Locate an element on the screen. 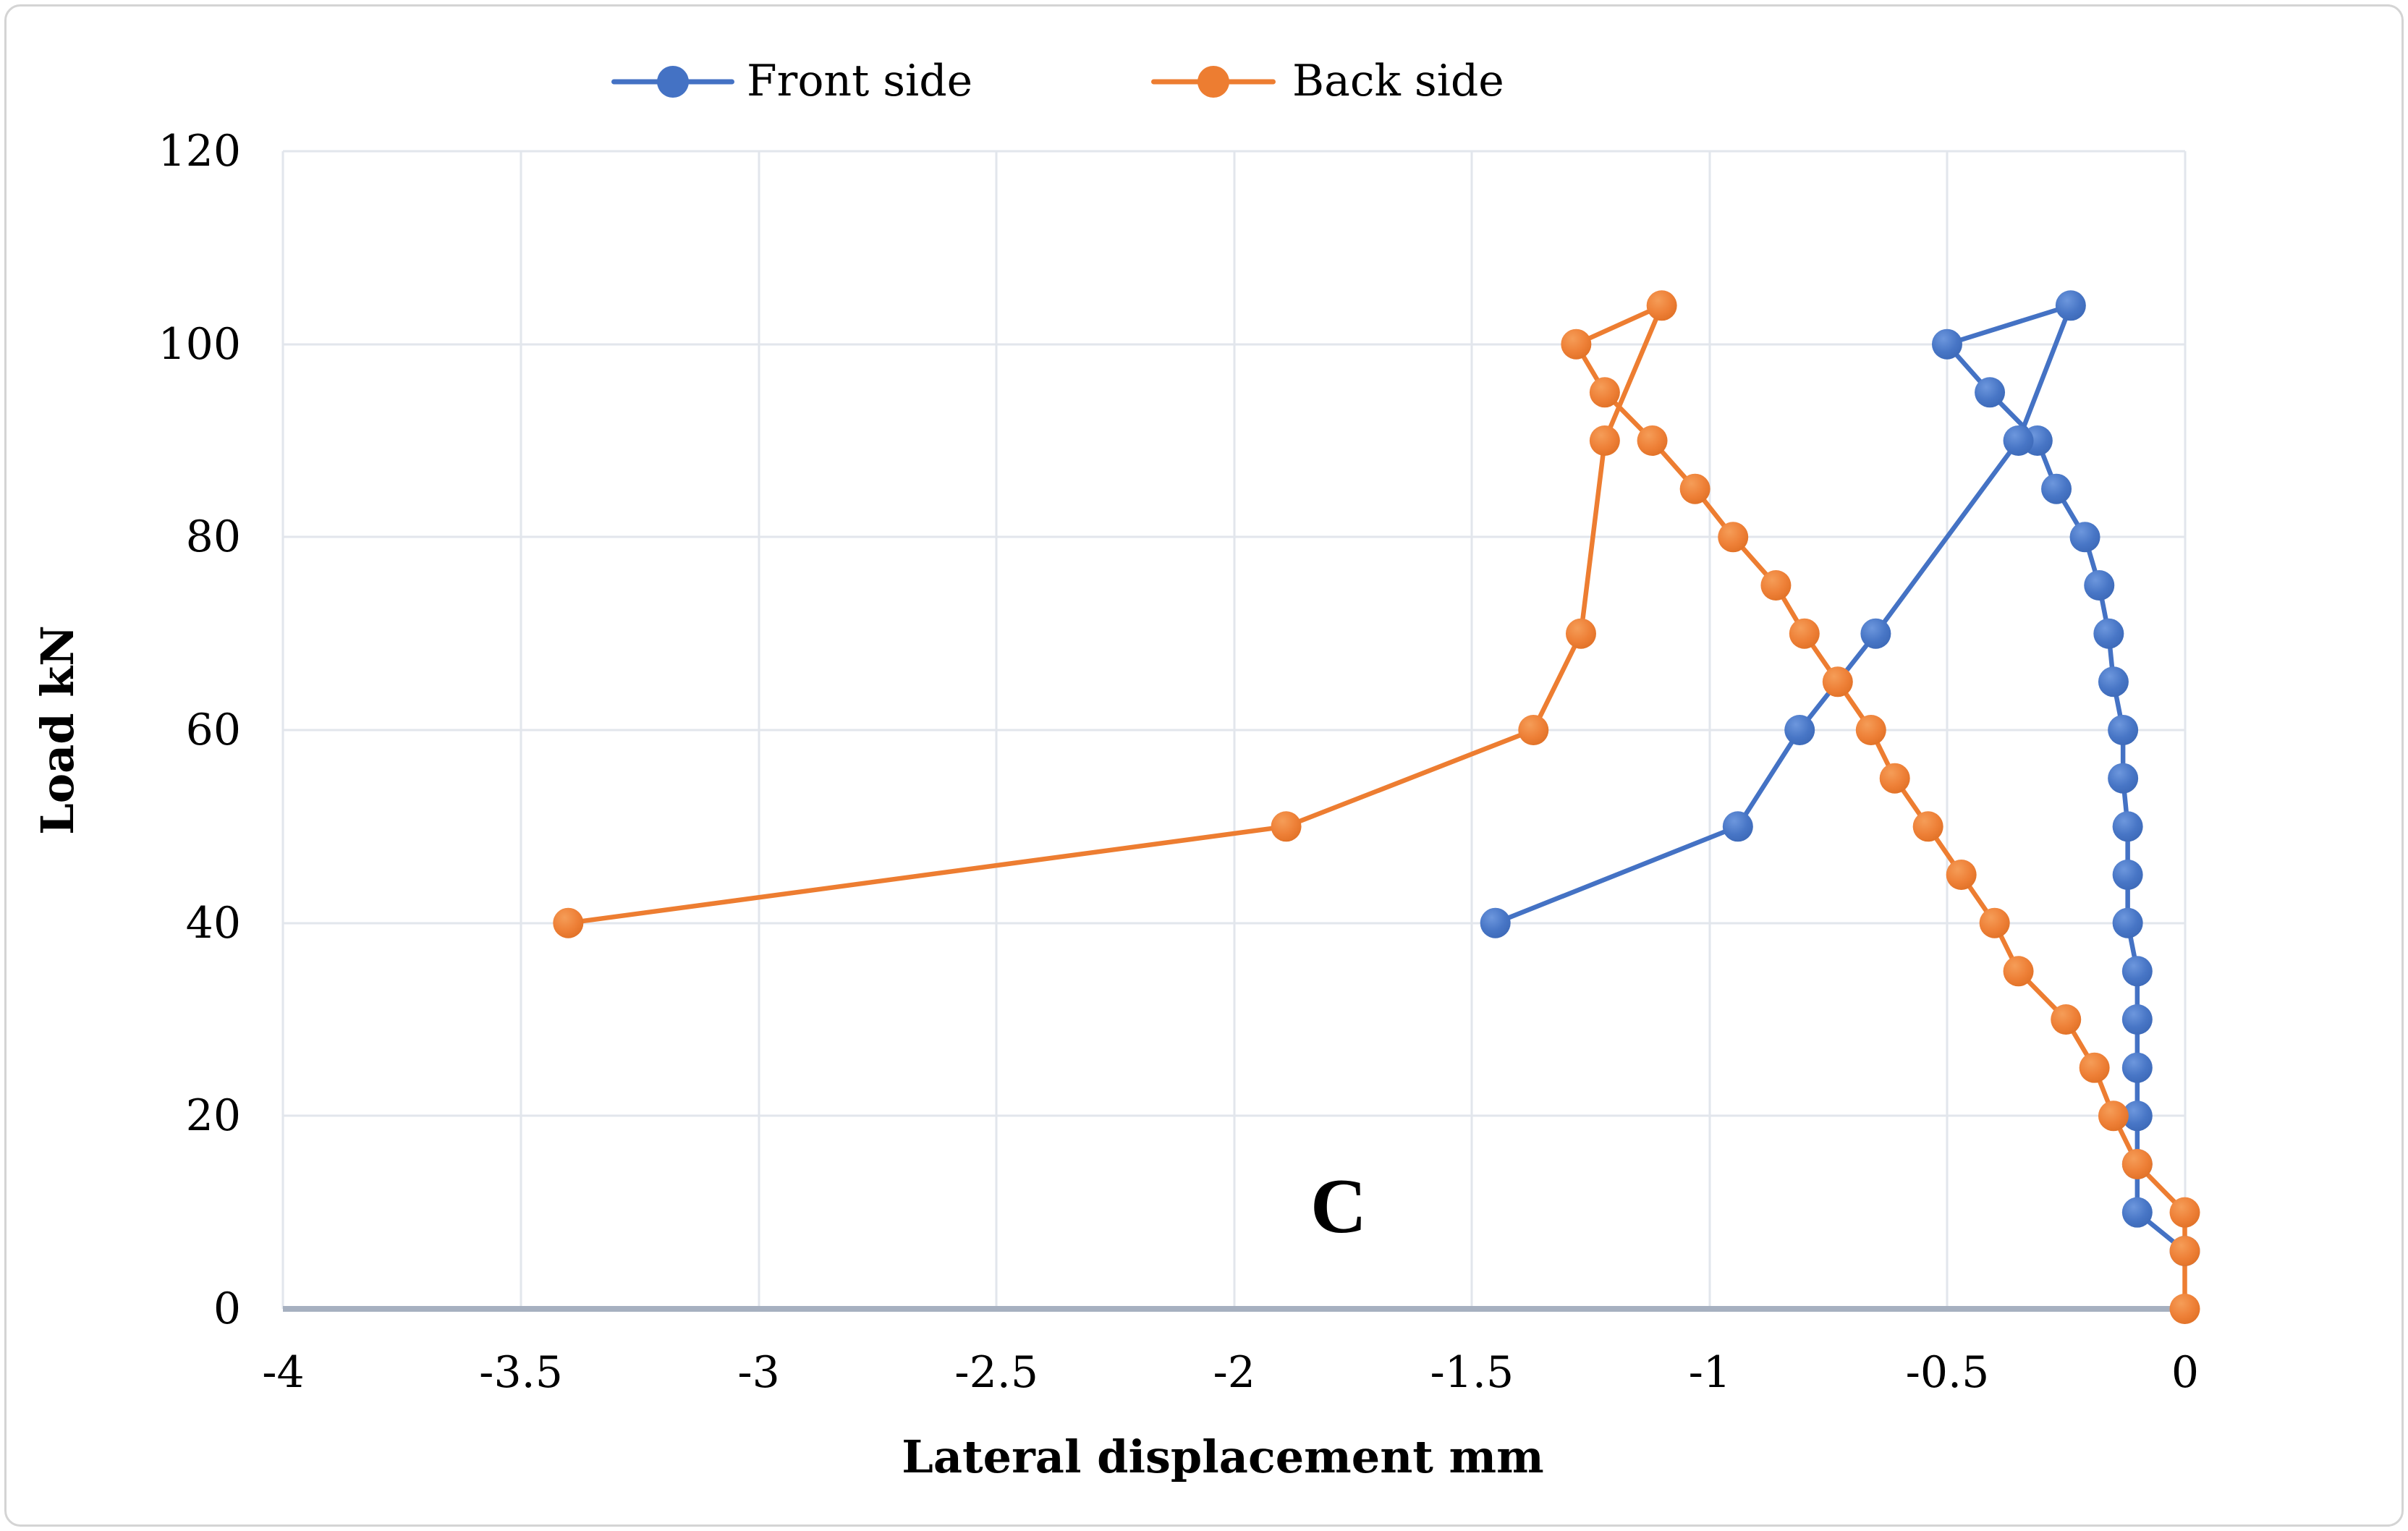 The height and width of the screenshot is (1531, 2408). legend-marker-front-side is located at coordinates (673, 82).